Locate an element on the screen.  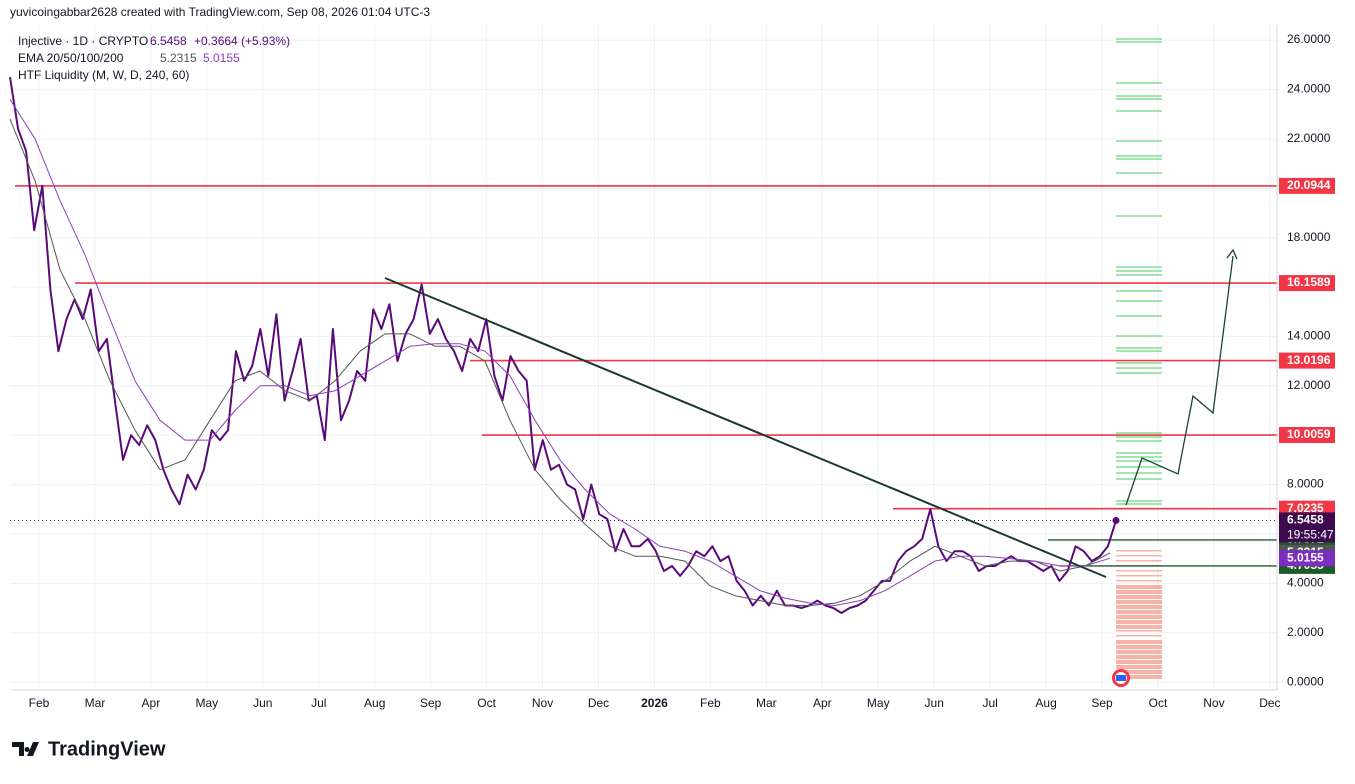
ema-label: 5.0155 is located at coordinates (1305, 557).